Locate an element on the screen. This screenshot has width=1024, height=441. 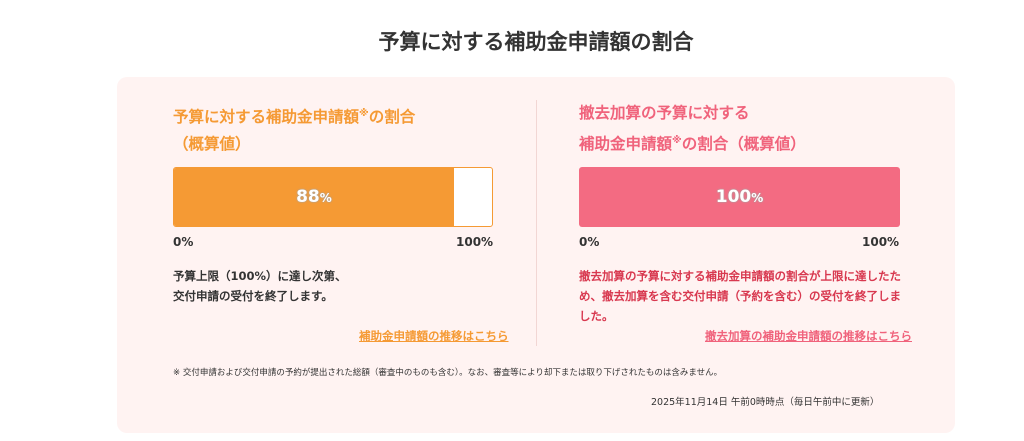
right-progress-value: 100% is located at coordinates (739, 197).